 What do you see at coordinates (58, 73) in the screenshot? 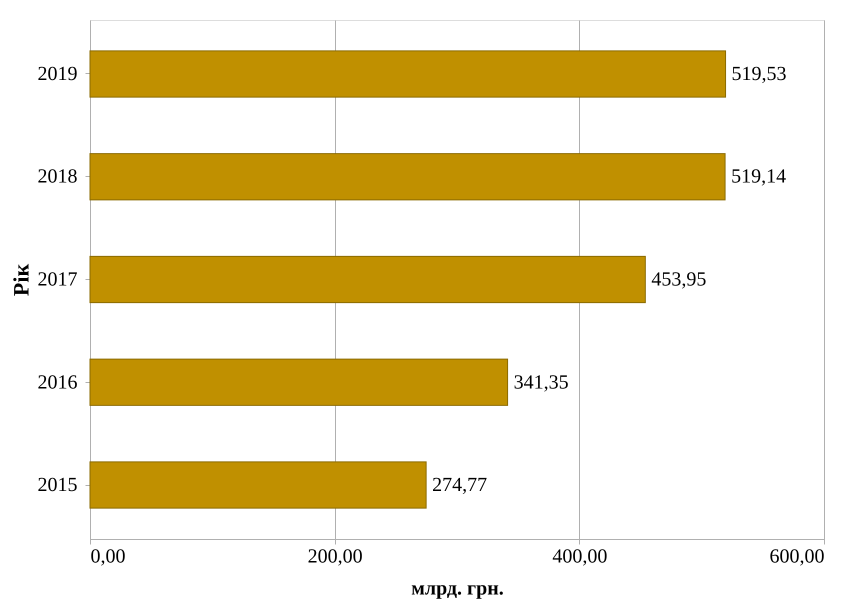
I see `y-tick-label: 2019` at bounding box center [58, 73].